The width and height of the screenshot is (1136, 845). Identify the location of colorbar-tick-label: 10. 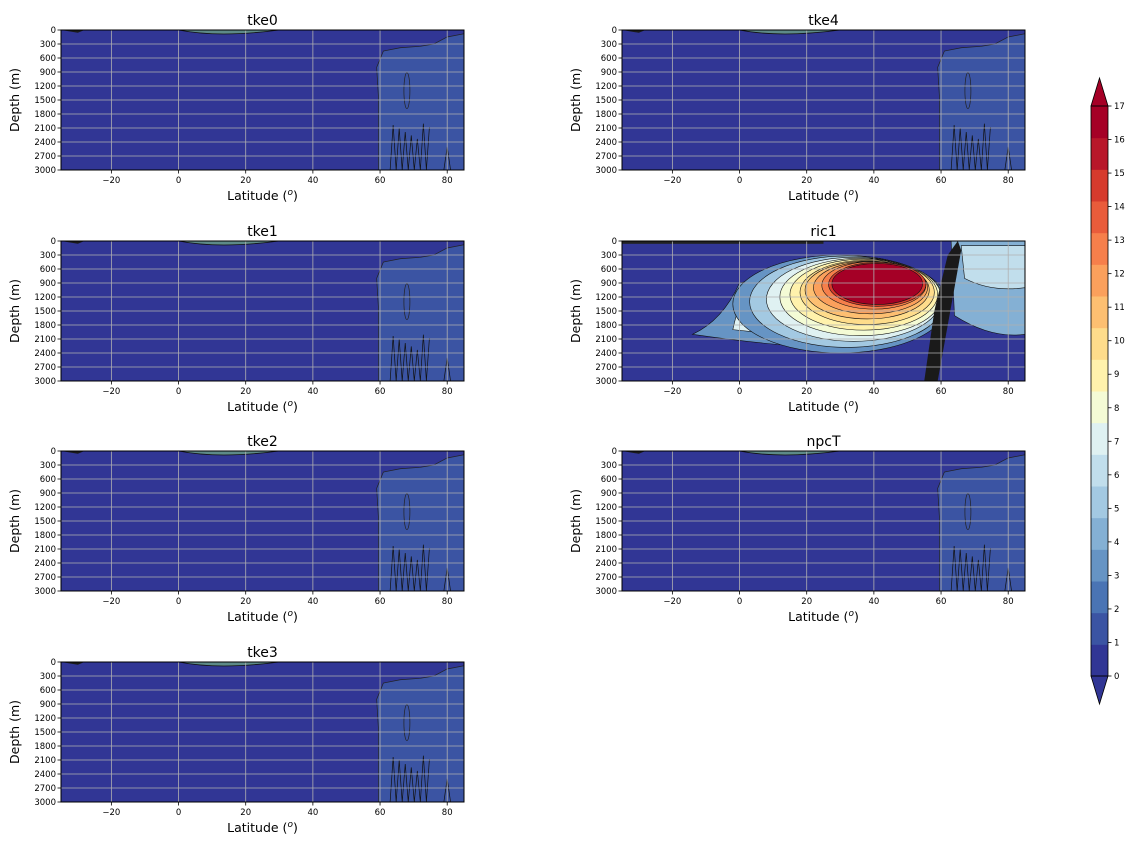
(1119, 342).